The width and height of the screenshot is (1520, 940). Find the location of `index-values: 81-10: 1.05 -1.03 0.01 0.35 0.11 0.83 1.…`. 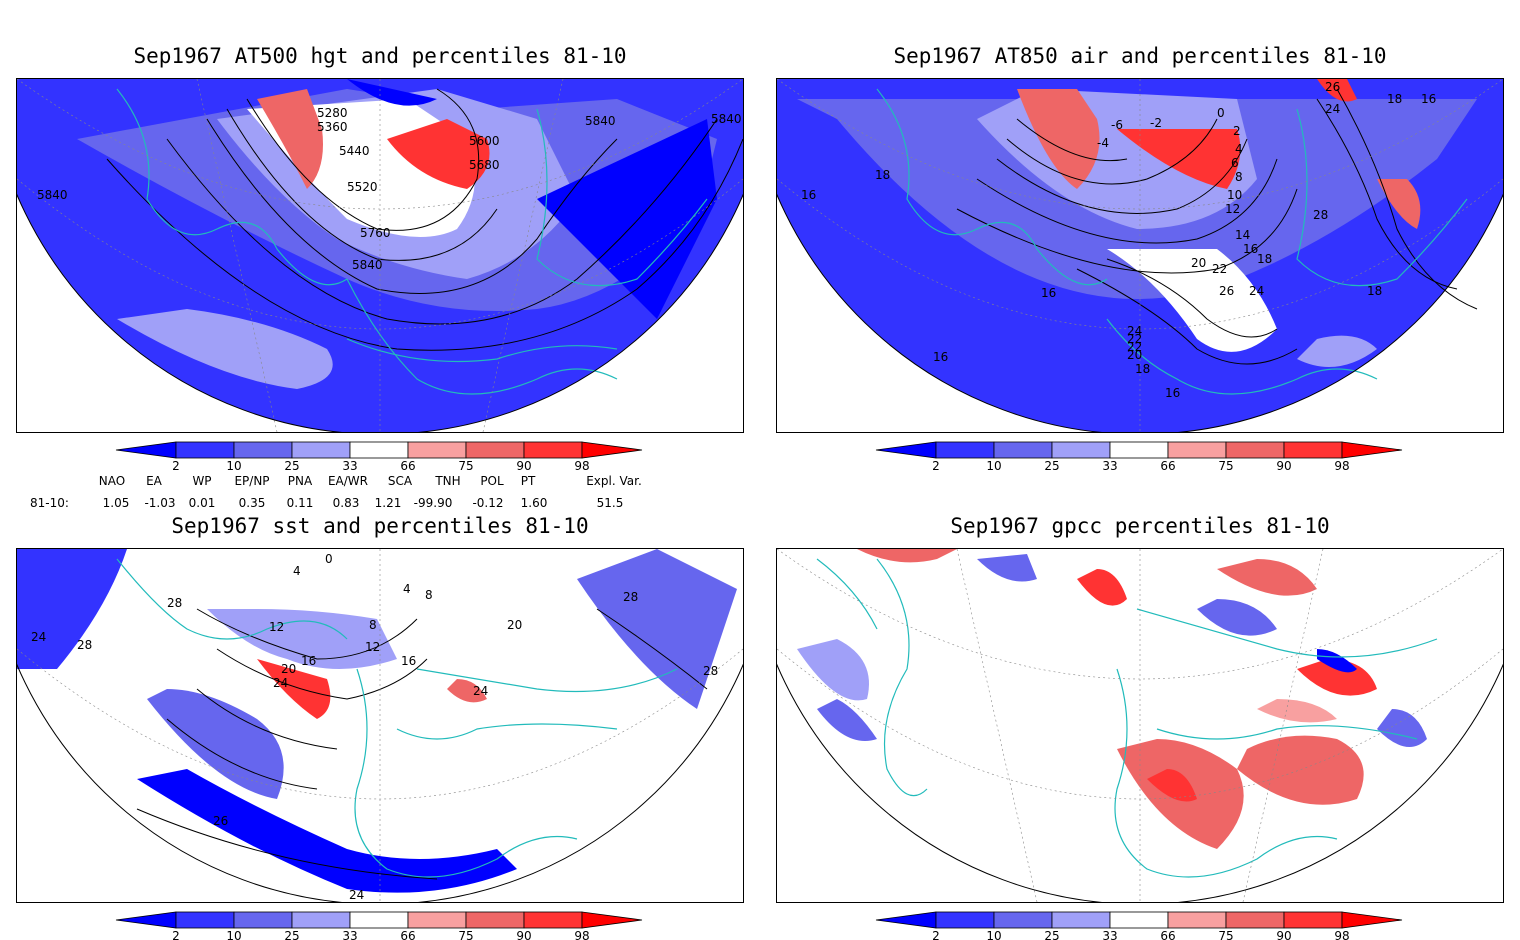

index-values: 81-10: 1.05 -1.03 0.01 0.35 0.11 0.83 1.… is located at coordinates (370, 505).